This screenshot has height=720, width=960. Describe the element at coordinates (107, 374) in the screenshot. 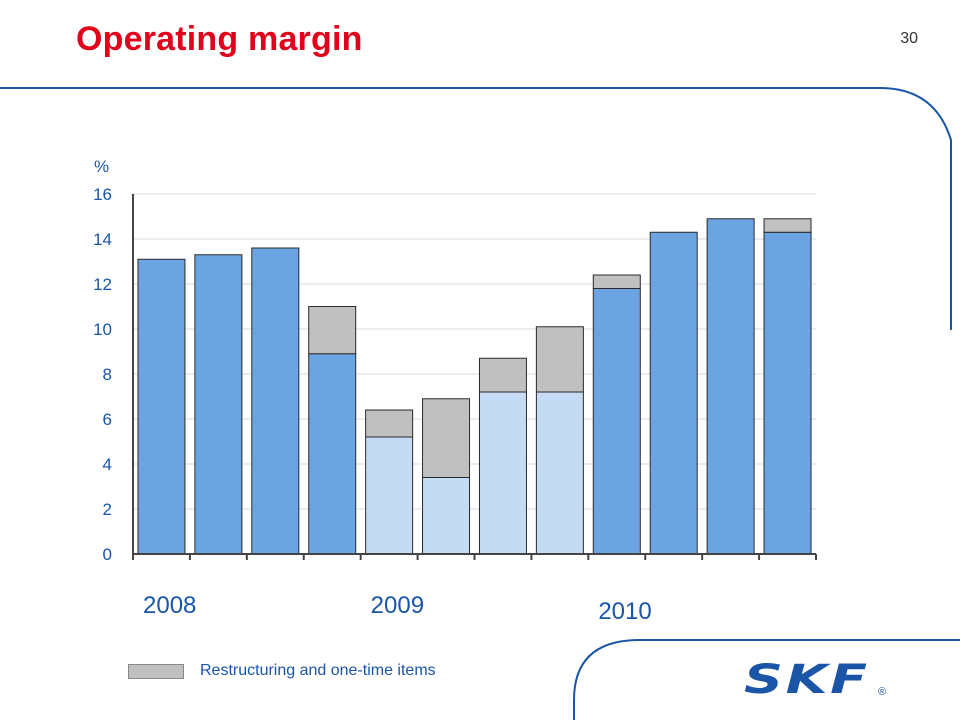

I see `y-tick-label: 8` at that location.